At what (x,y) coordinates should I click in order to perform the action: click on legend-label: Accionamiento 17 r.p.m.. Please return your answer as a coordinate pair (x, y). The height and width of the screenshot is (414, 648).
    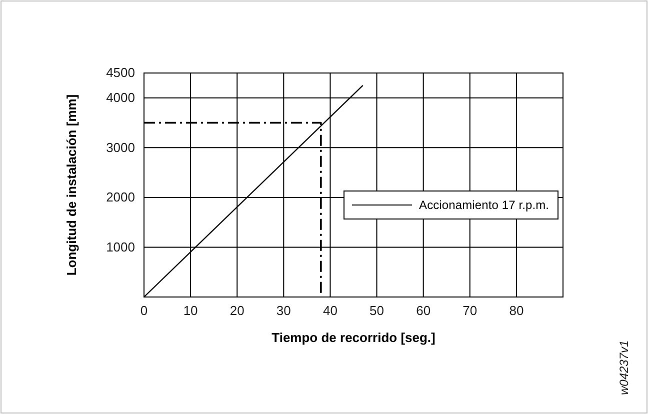
    Looking at the image, I should click on (484, 205).